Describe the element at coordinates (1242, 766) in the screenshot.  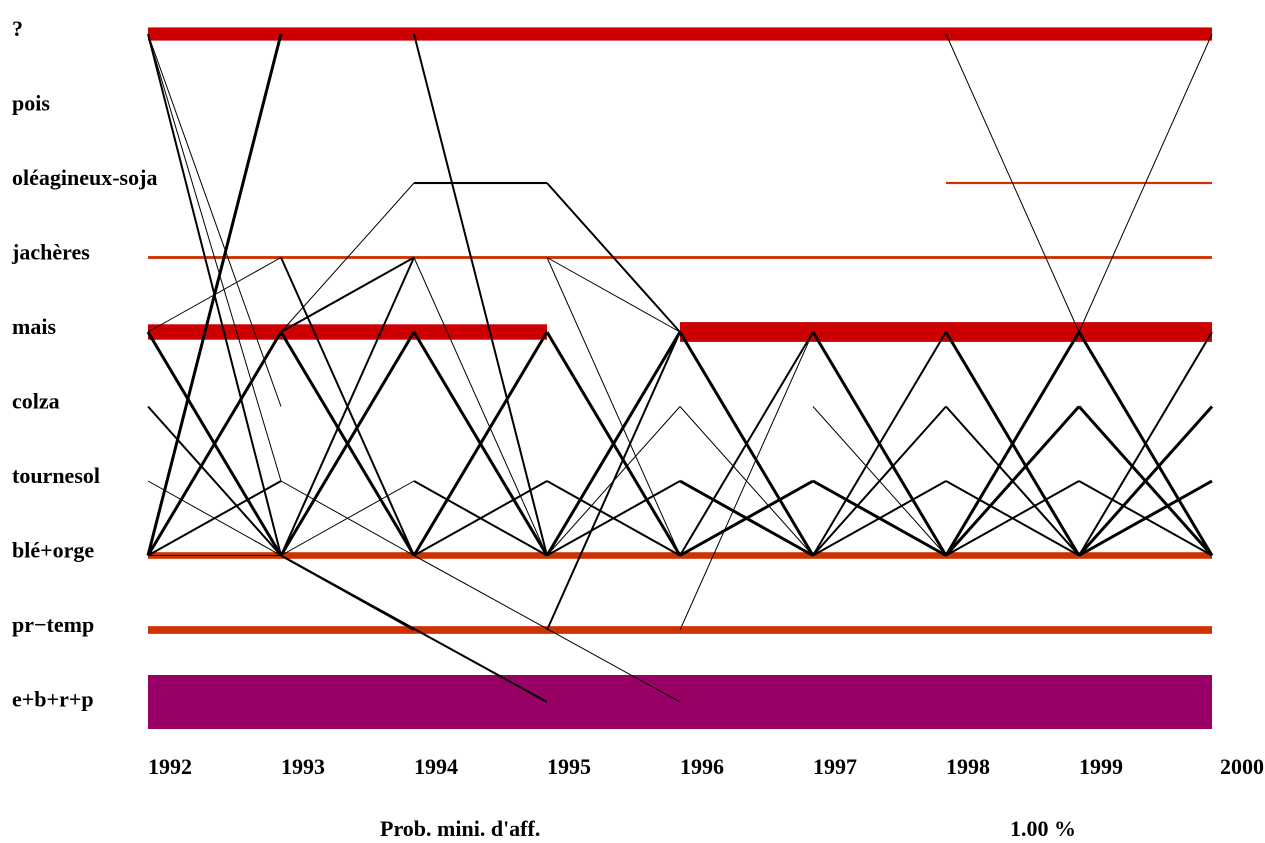
I see `year-label-2000: 2000` at that location.